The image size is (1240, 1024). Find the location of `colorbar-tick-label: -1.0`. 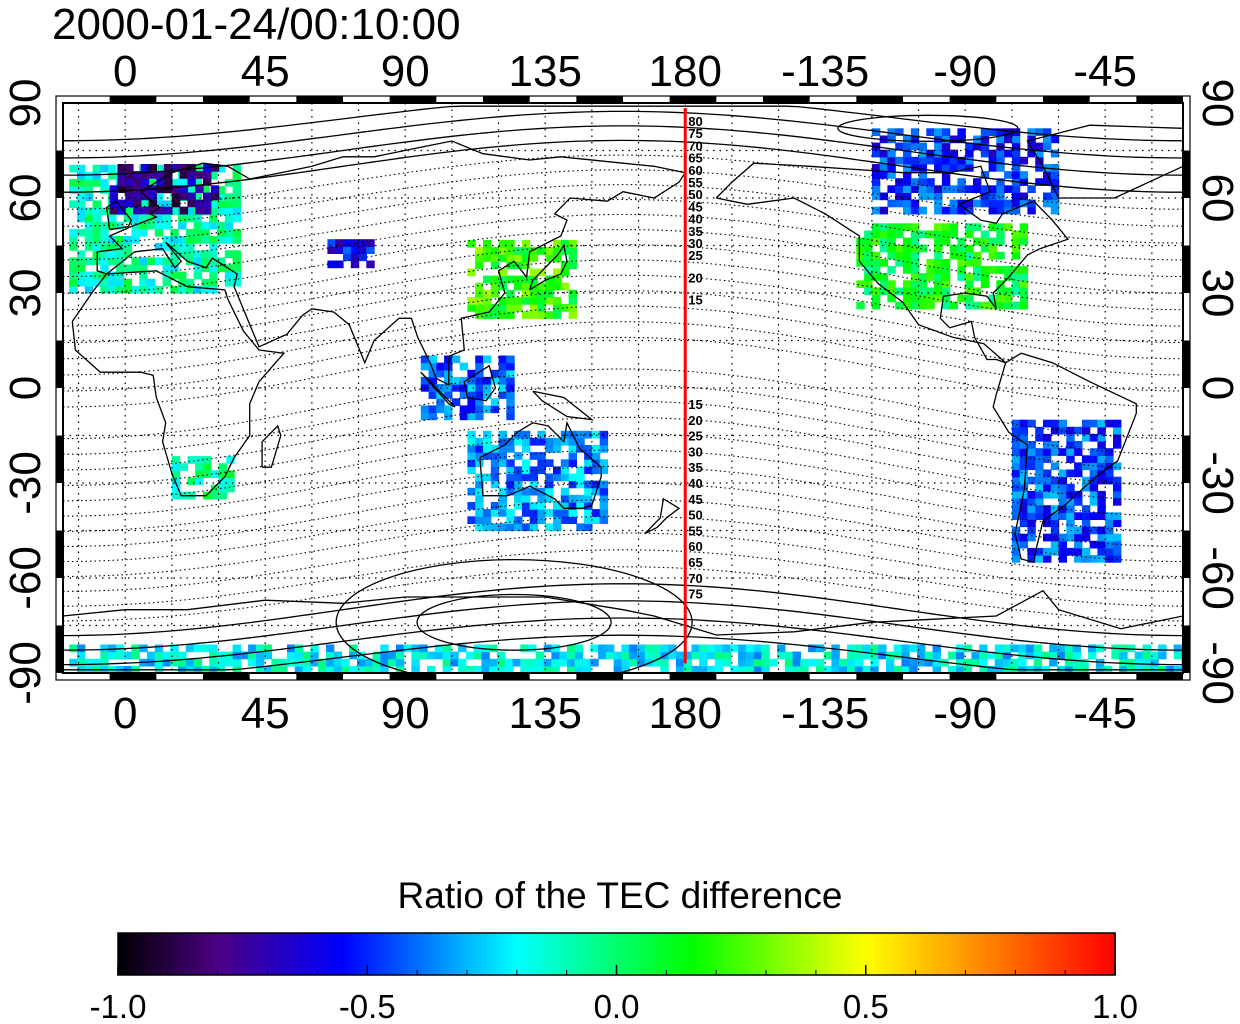

colorbar-tick-label: -1.0 is located at coordinates (118, 1006).